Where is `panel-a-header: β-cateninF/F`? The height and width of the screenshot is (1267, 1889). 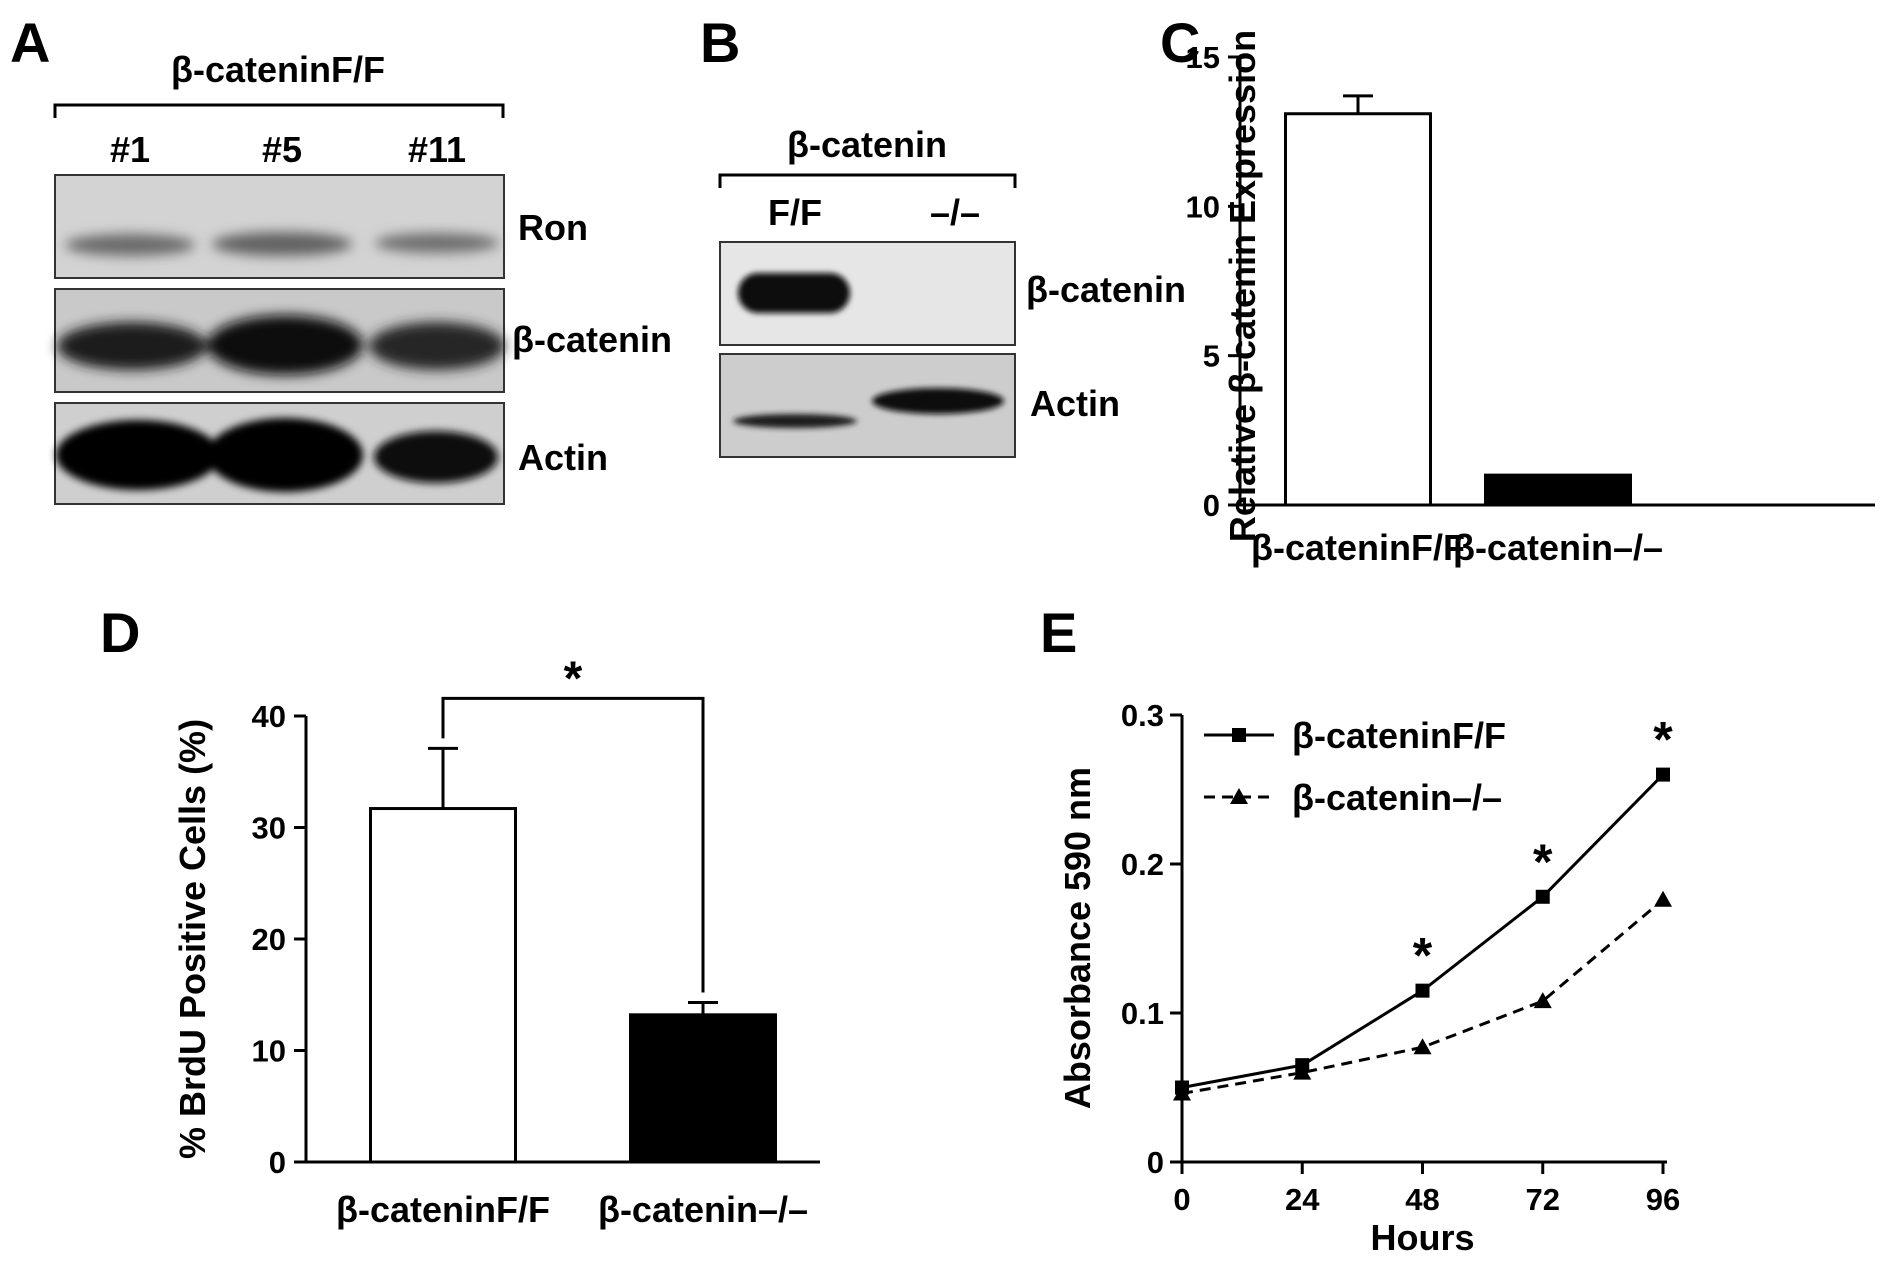 panel-a-header: β-cateninF/F is located at coordinates (278, 69).